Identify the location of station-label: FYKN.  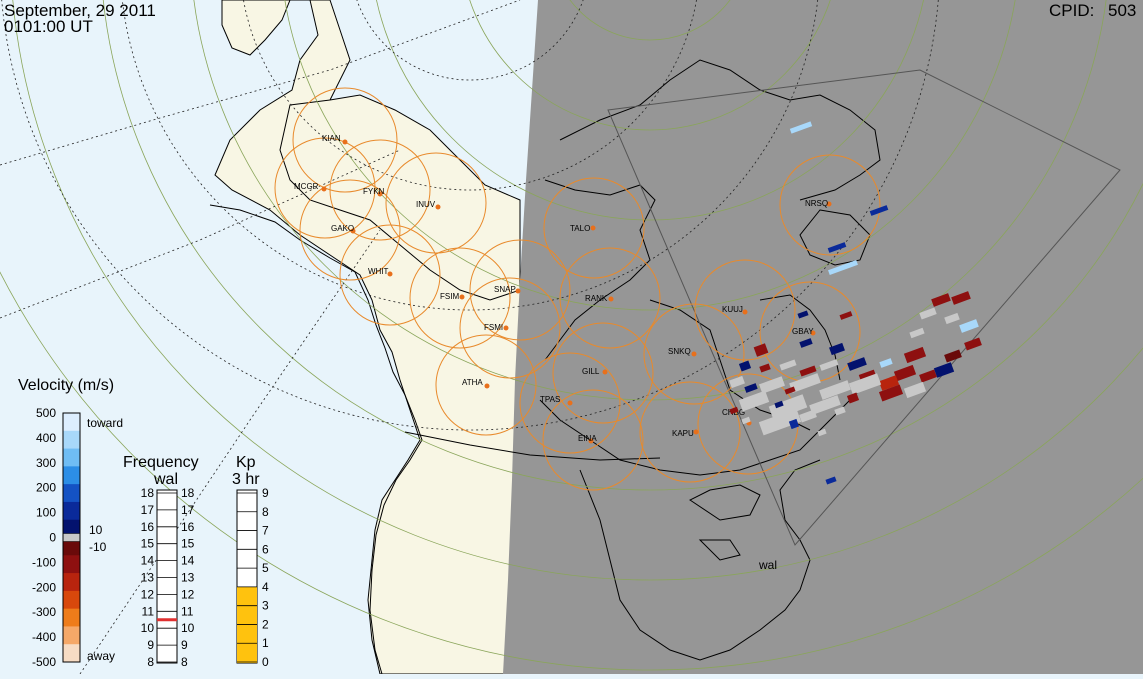
(374, 191).